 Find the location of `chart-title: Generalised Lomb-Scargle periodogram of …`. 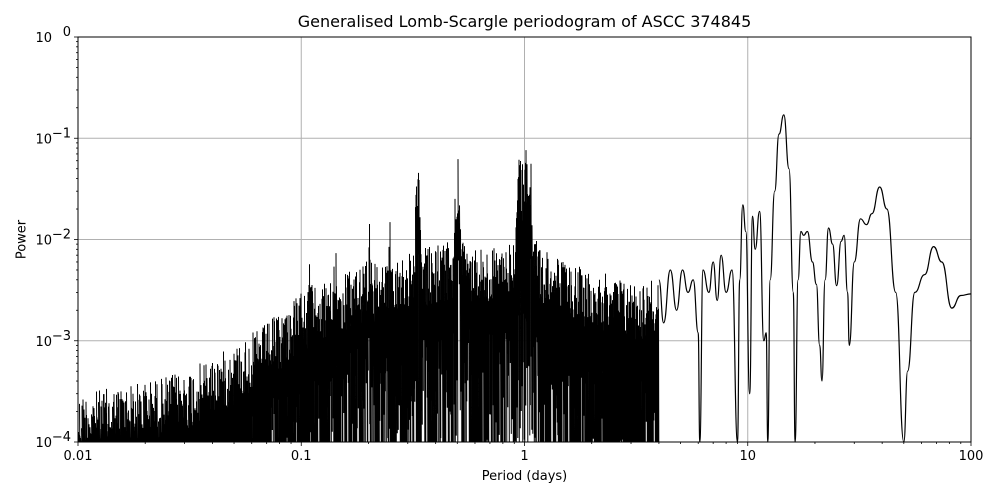

chart-title: Generalised Lomb-Scargle periodogram of … is located at coordinates (524, 21).